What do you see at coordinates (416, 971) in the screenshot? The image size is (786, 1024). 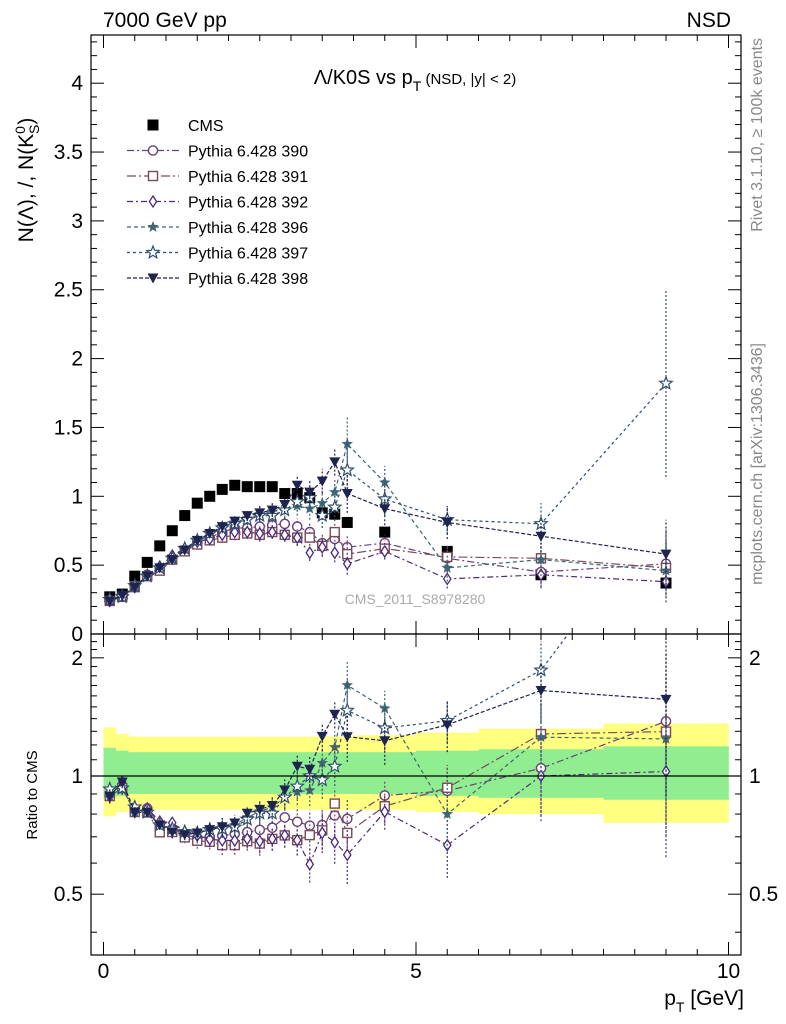 I see `x-tick-label: 5` at bounding box center [416, 971].